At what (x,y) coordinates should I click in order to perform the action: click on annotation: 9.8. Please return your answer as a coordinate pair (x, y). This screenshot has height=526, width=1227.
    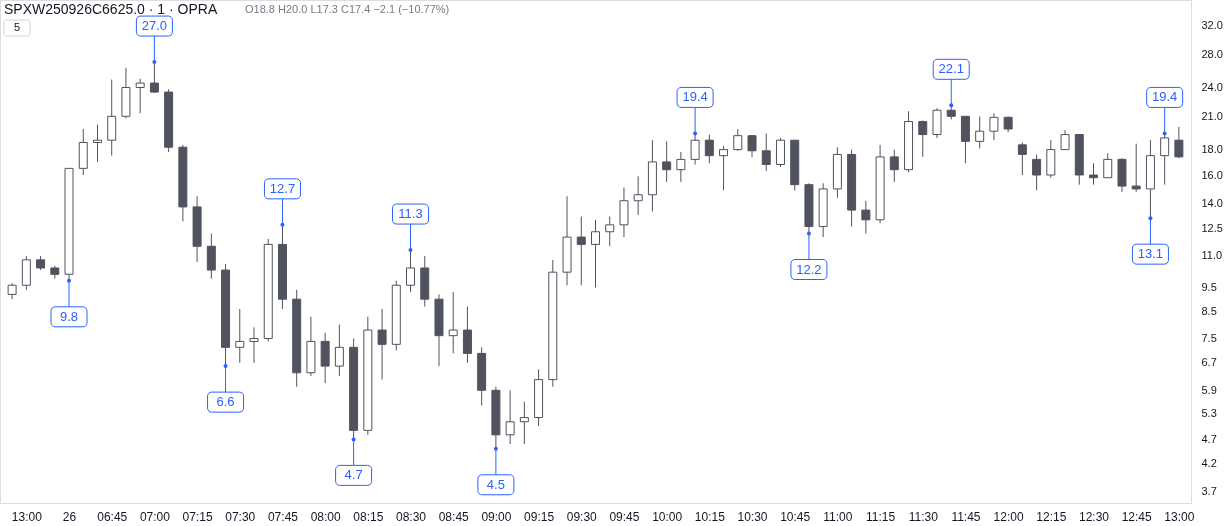
    Looking at the image, I should click on (69, 316).